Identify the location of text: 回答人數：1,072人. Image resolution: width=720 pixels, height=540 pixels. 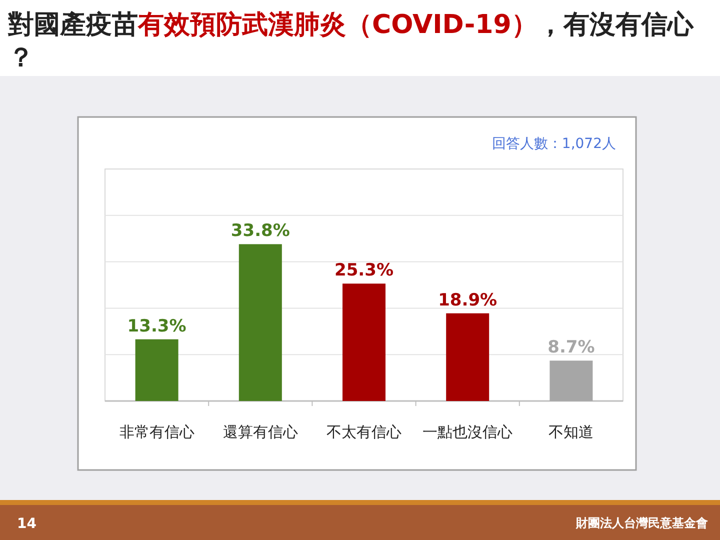
(554, 144).